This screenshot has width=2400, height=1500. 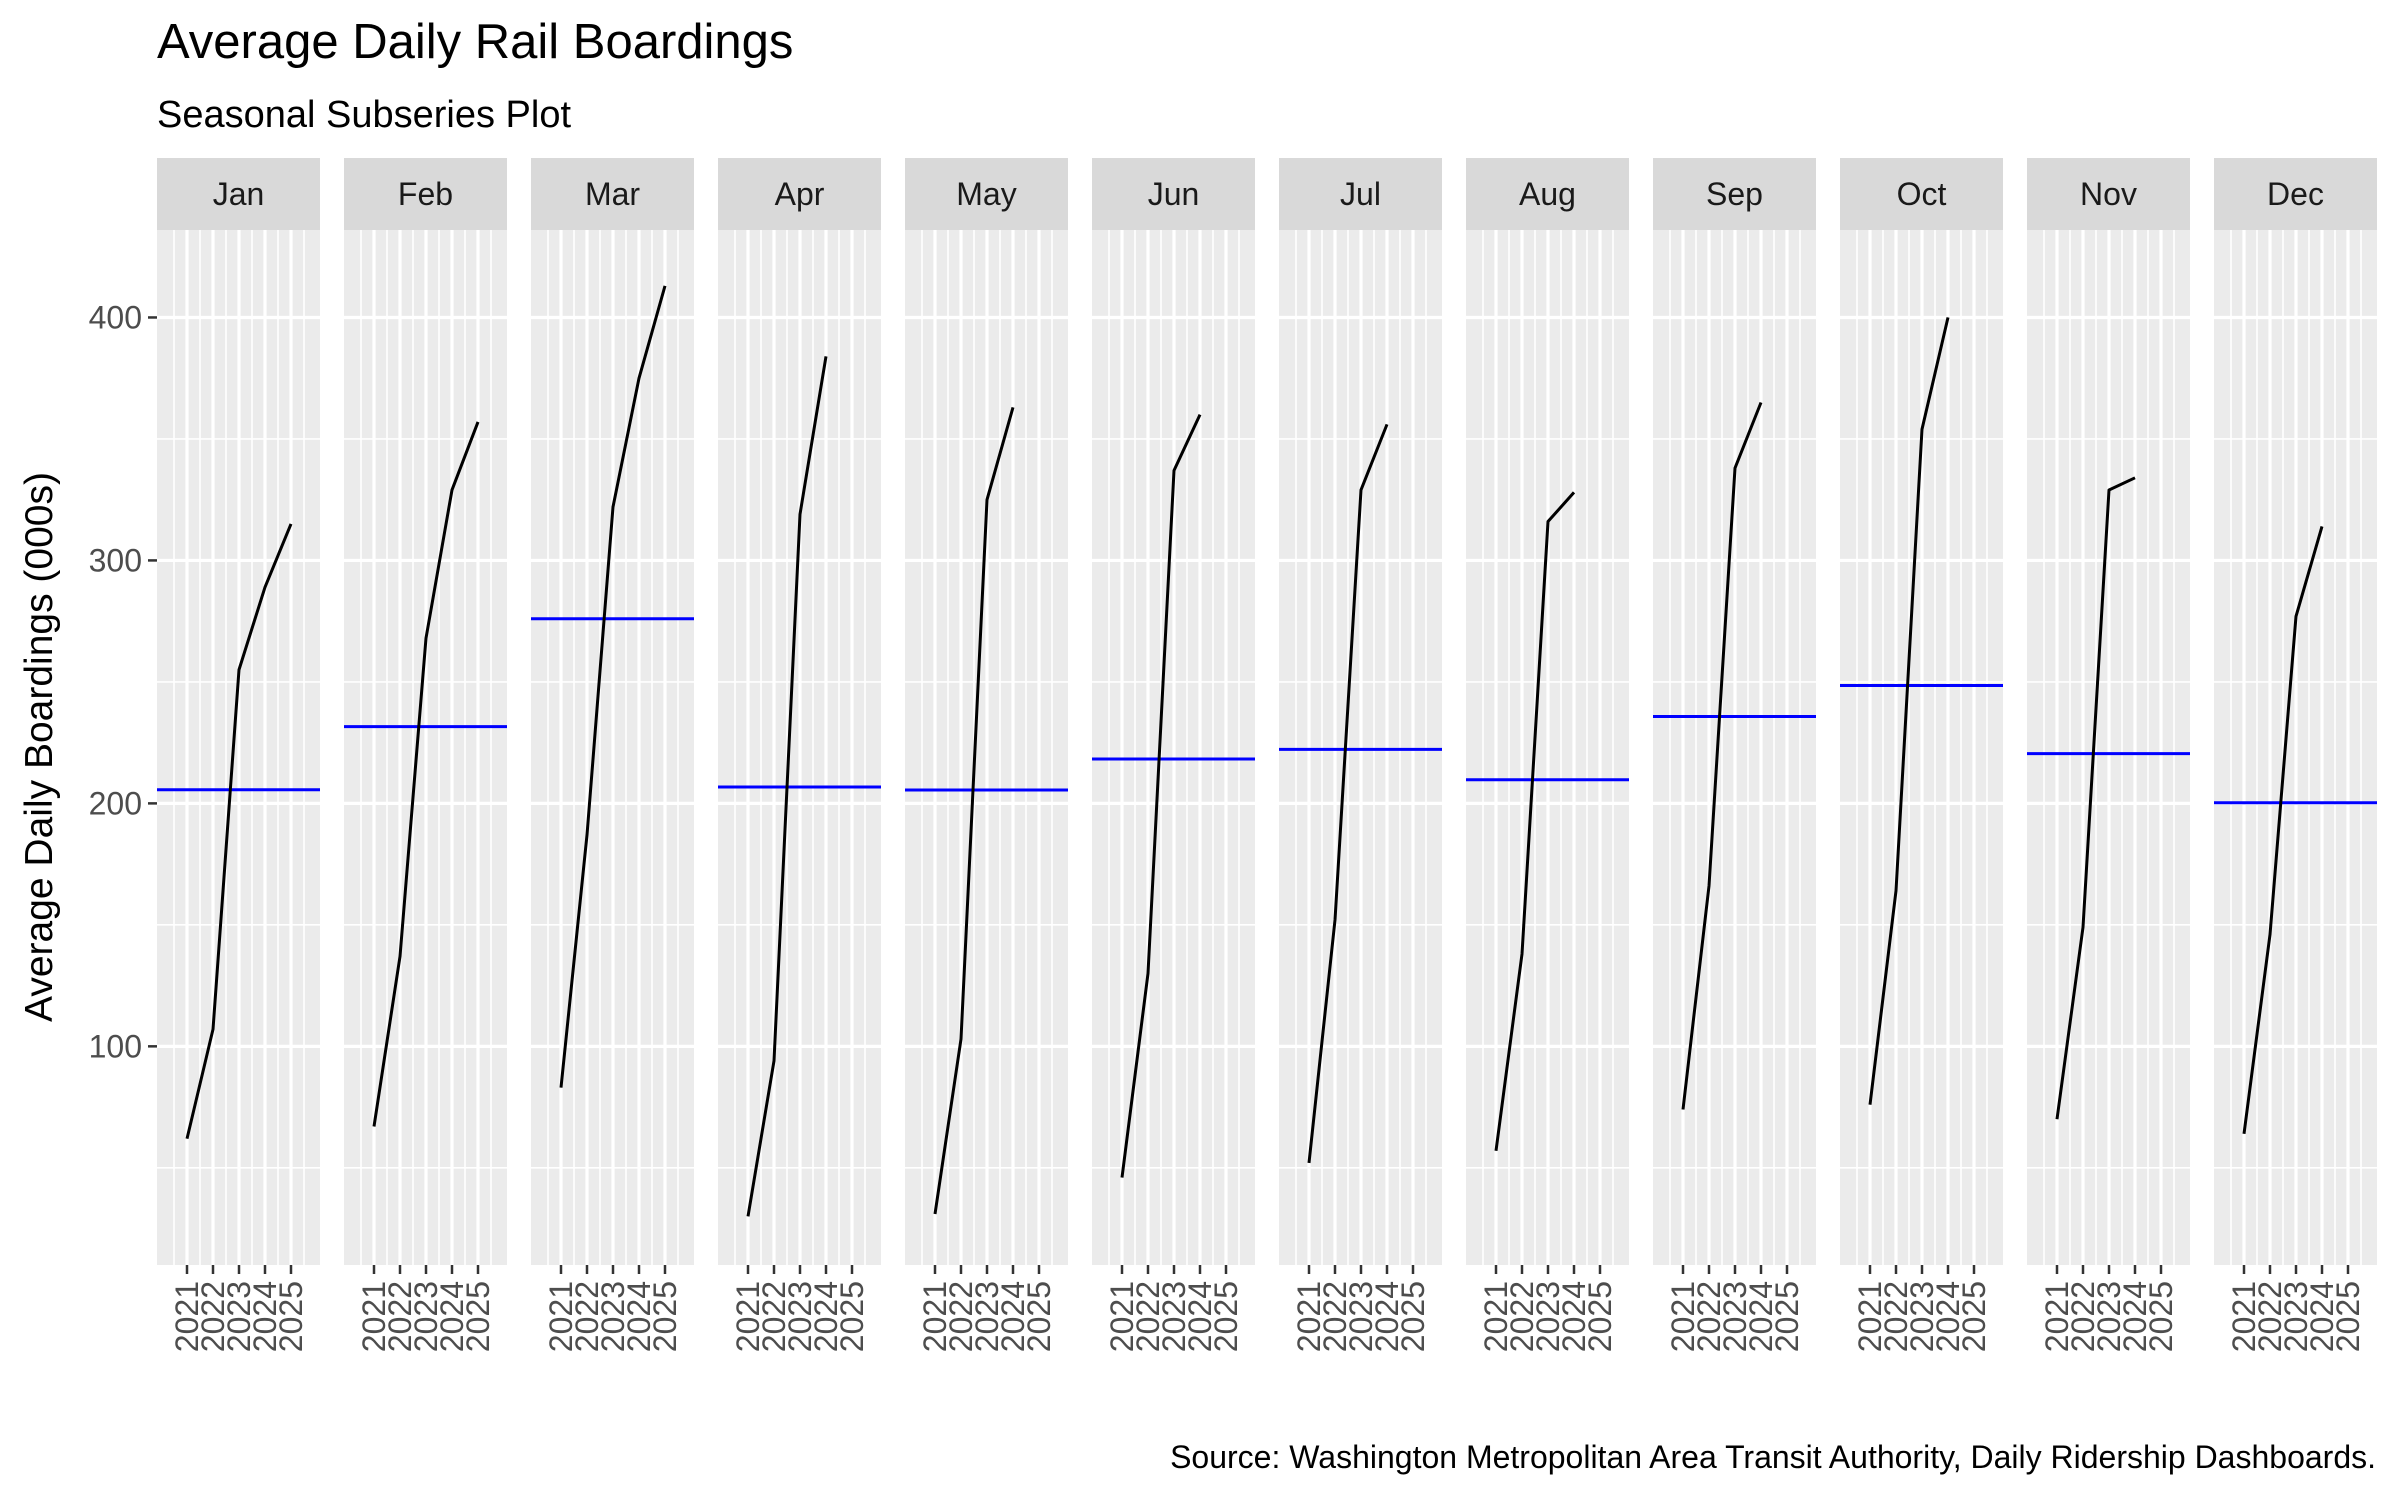 I want to click on strip-label: Mar, so click(x=612, y=194).